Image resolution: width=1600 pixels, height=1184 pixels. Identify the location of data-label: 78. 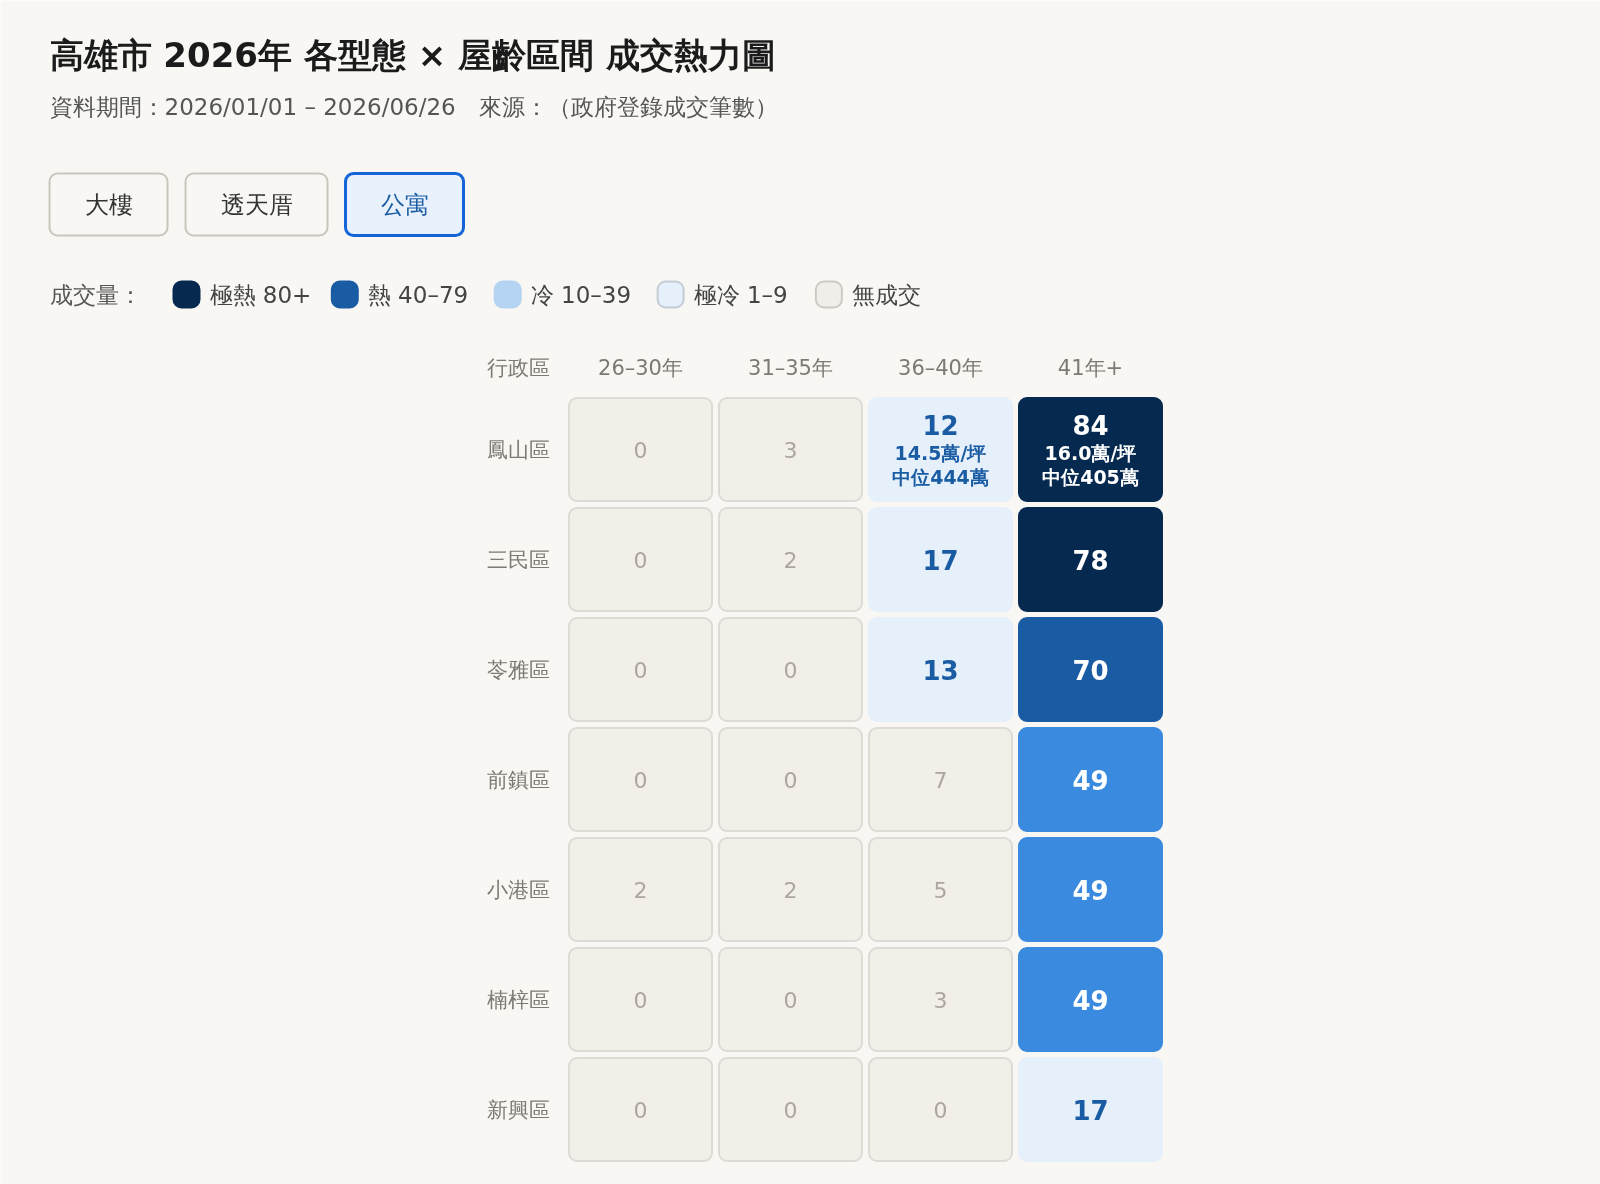
(1090, 560).